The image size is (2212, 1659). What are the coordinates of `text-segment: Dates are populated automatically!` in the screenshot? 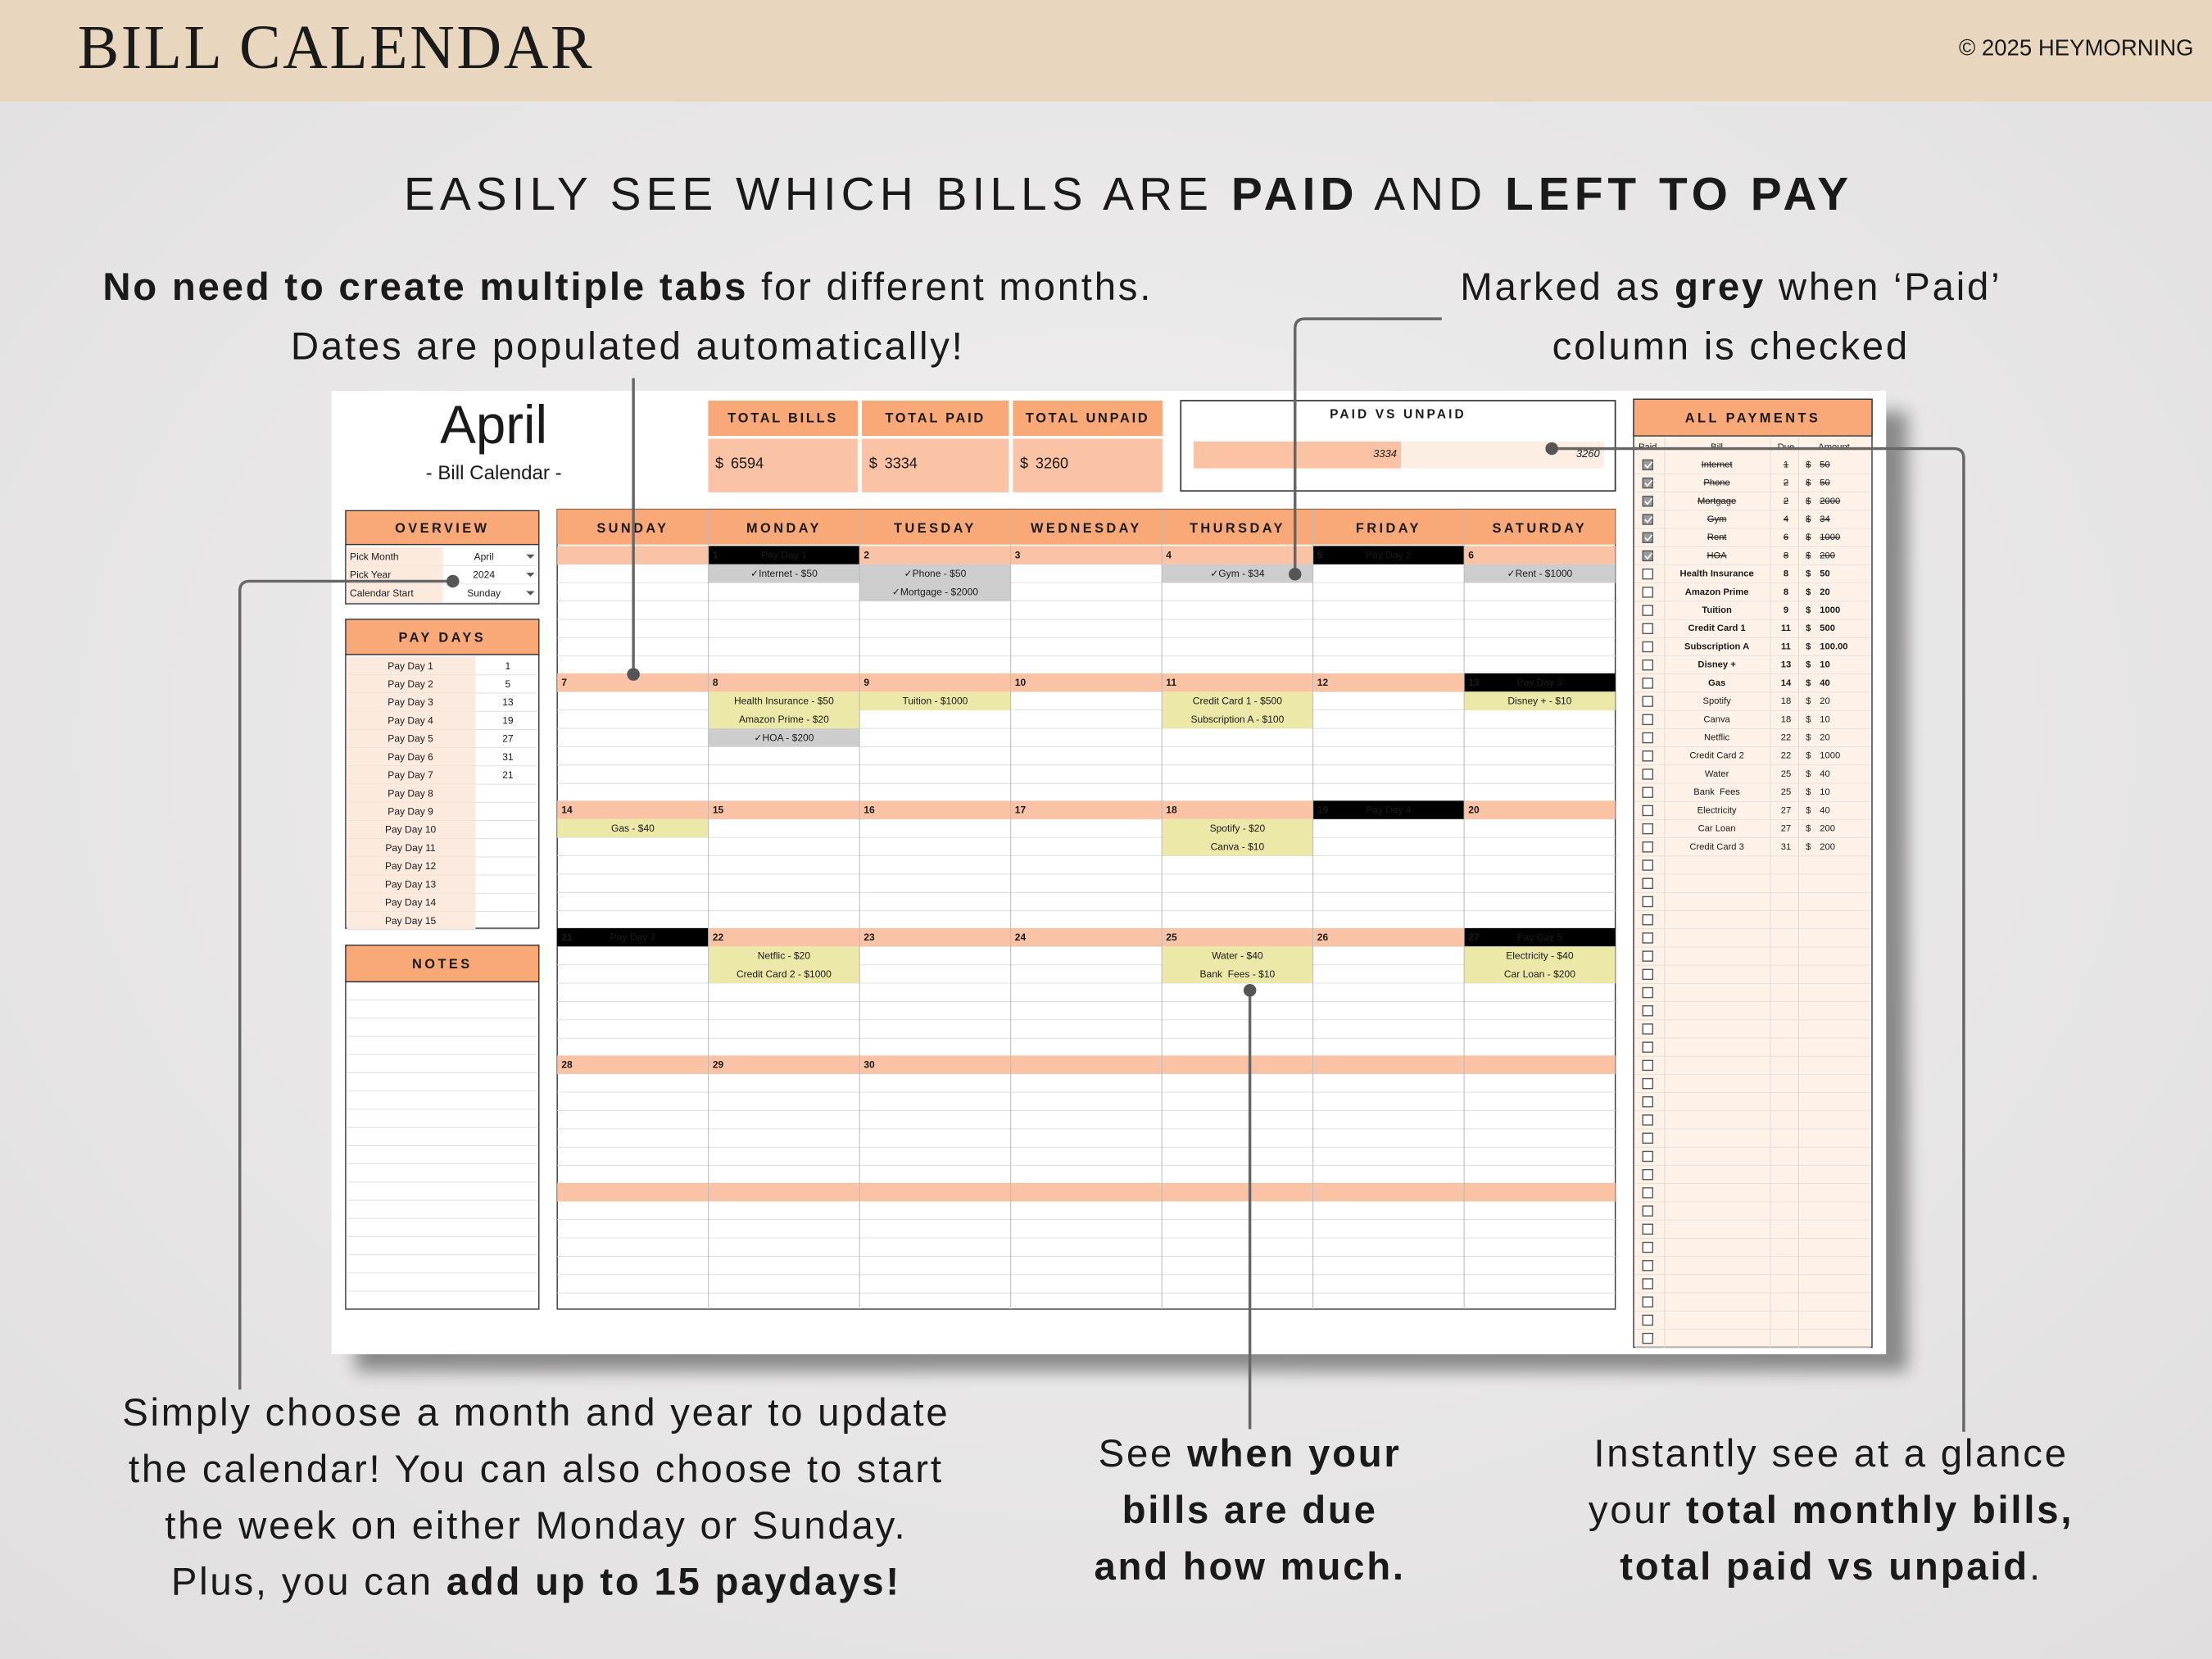 It's located at (628, 346).